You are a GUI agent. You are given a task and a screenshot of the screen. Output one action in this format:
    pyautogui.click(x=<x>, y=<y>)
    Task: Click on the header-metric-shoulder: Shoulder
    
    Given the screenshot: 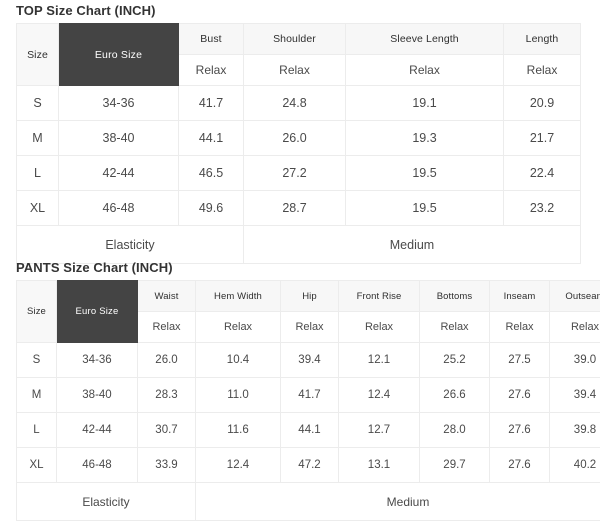 What is the action you would take?
    pyautogui.click(x=295, y=39)
    